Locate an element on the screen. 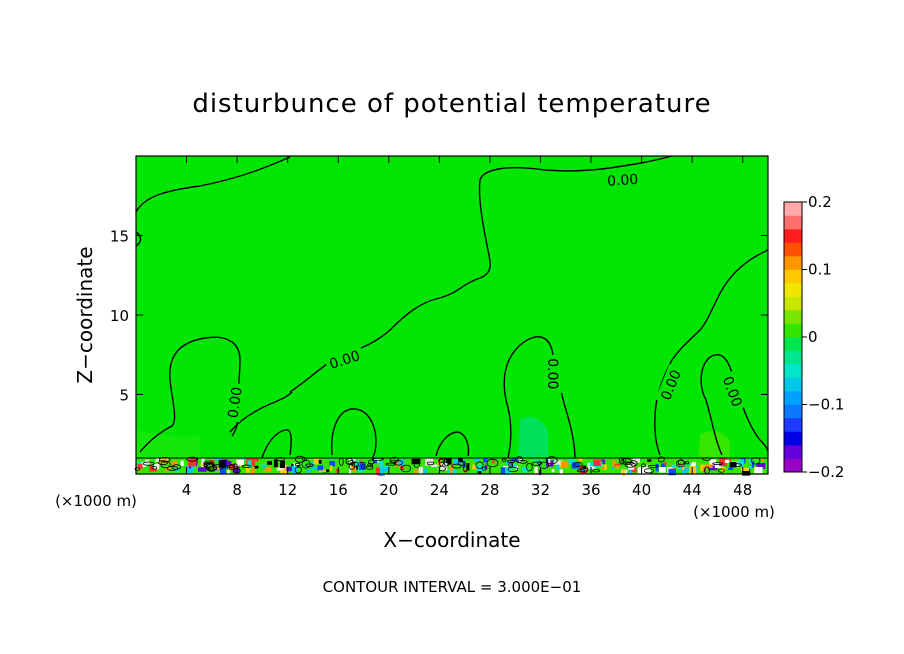  x-tick-label: 16 is located at coordinates (338, 490).